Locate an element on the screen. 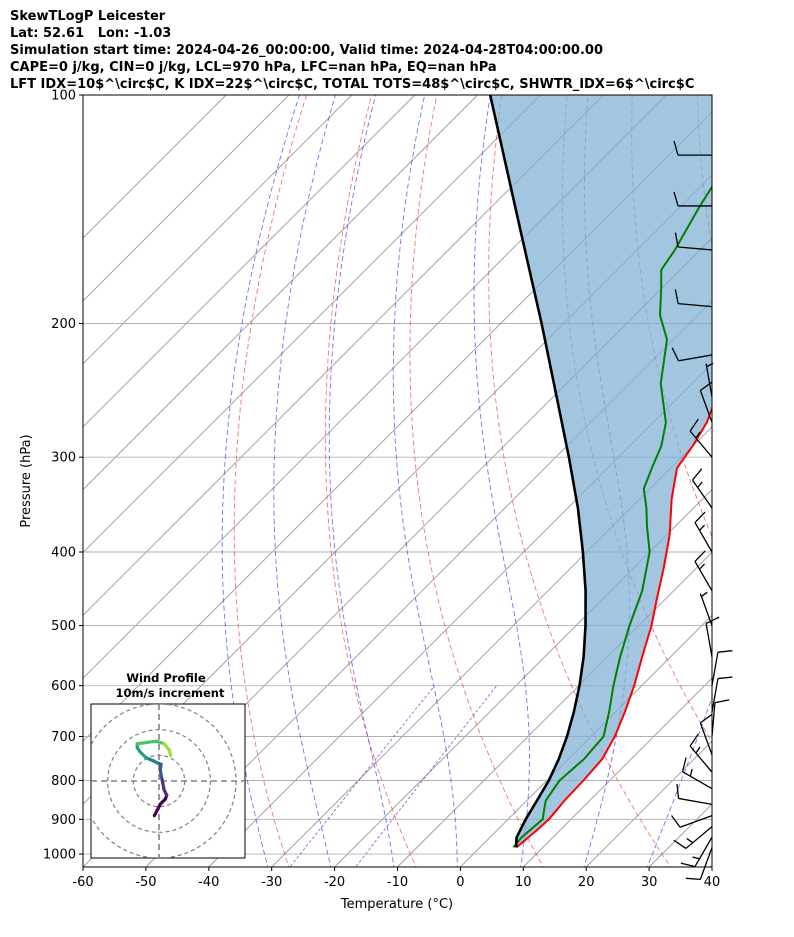 The width and height of the screenshot is (794, 937). y-axis-ticks: 100 200 300 400 500 600 700 800 900 1000 is located at coordinates (63, 476).